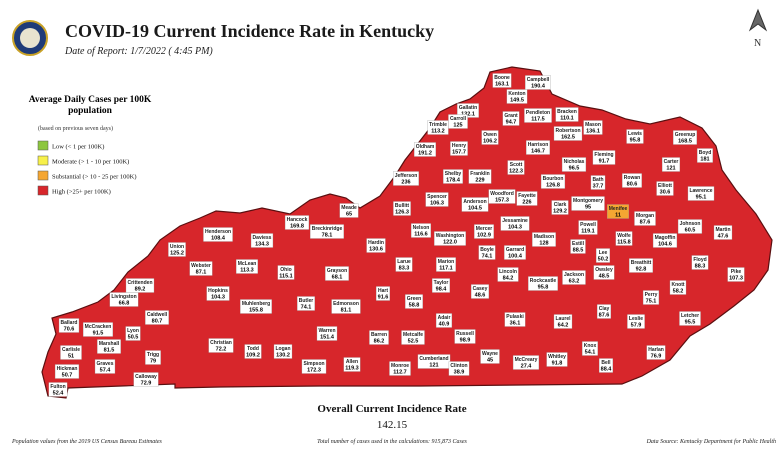 Image resolution: width=784 pixels, height=453 pixels. What do you see at coordinates (656, 350) in the screenshot?
I see `county-name: Harlan` at bounding box center [656, 350].